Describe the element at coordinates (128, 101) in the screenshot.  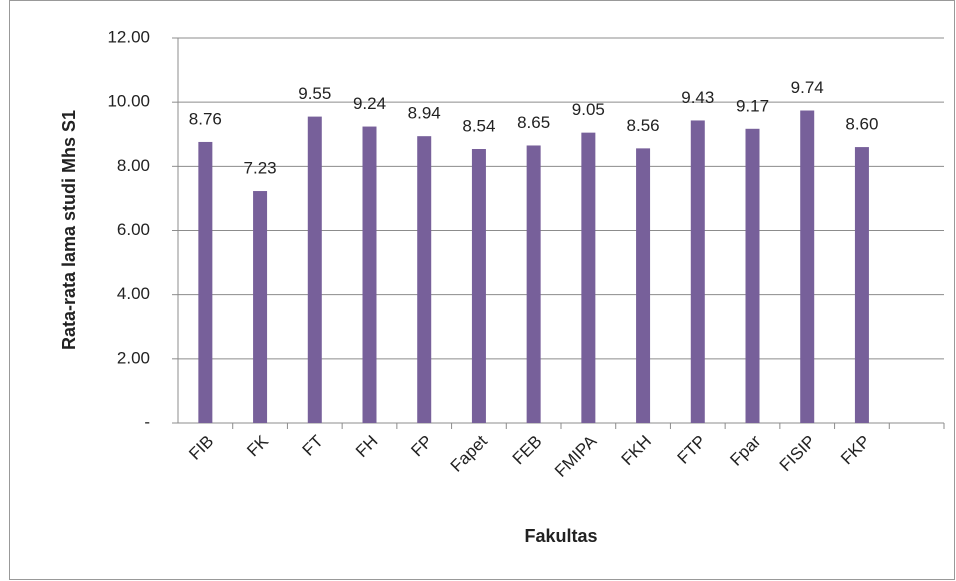
I see `y-tick-label: 10.00` at that location.